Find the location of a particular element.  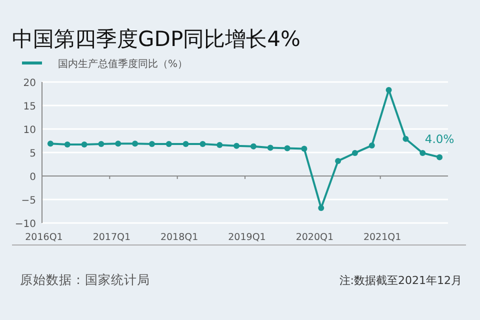

y-tick-label: −5 is located at coordinates (28, 201).